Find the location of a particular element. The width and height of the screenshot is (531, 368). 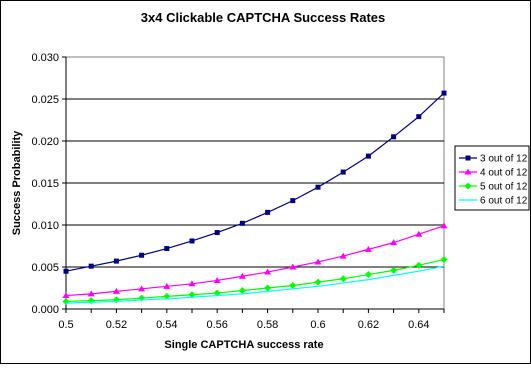

y-axis-title: Success Probability is located at coordinates (17, 182).